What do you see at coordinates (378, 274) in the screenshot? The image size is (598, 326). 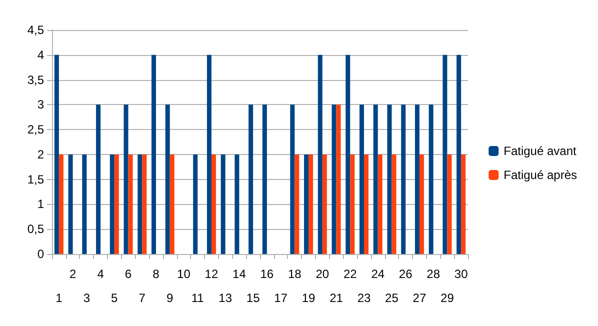 I see `x-tick-label: 24` at bounding box center [378, 274].